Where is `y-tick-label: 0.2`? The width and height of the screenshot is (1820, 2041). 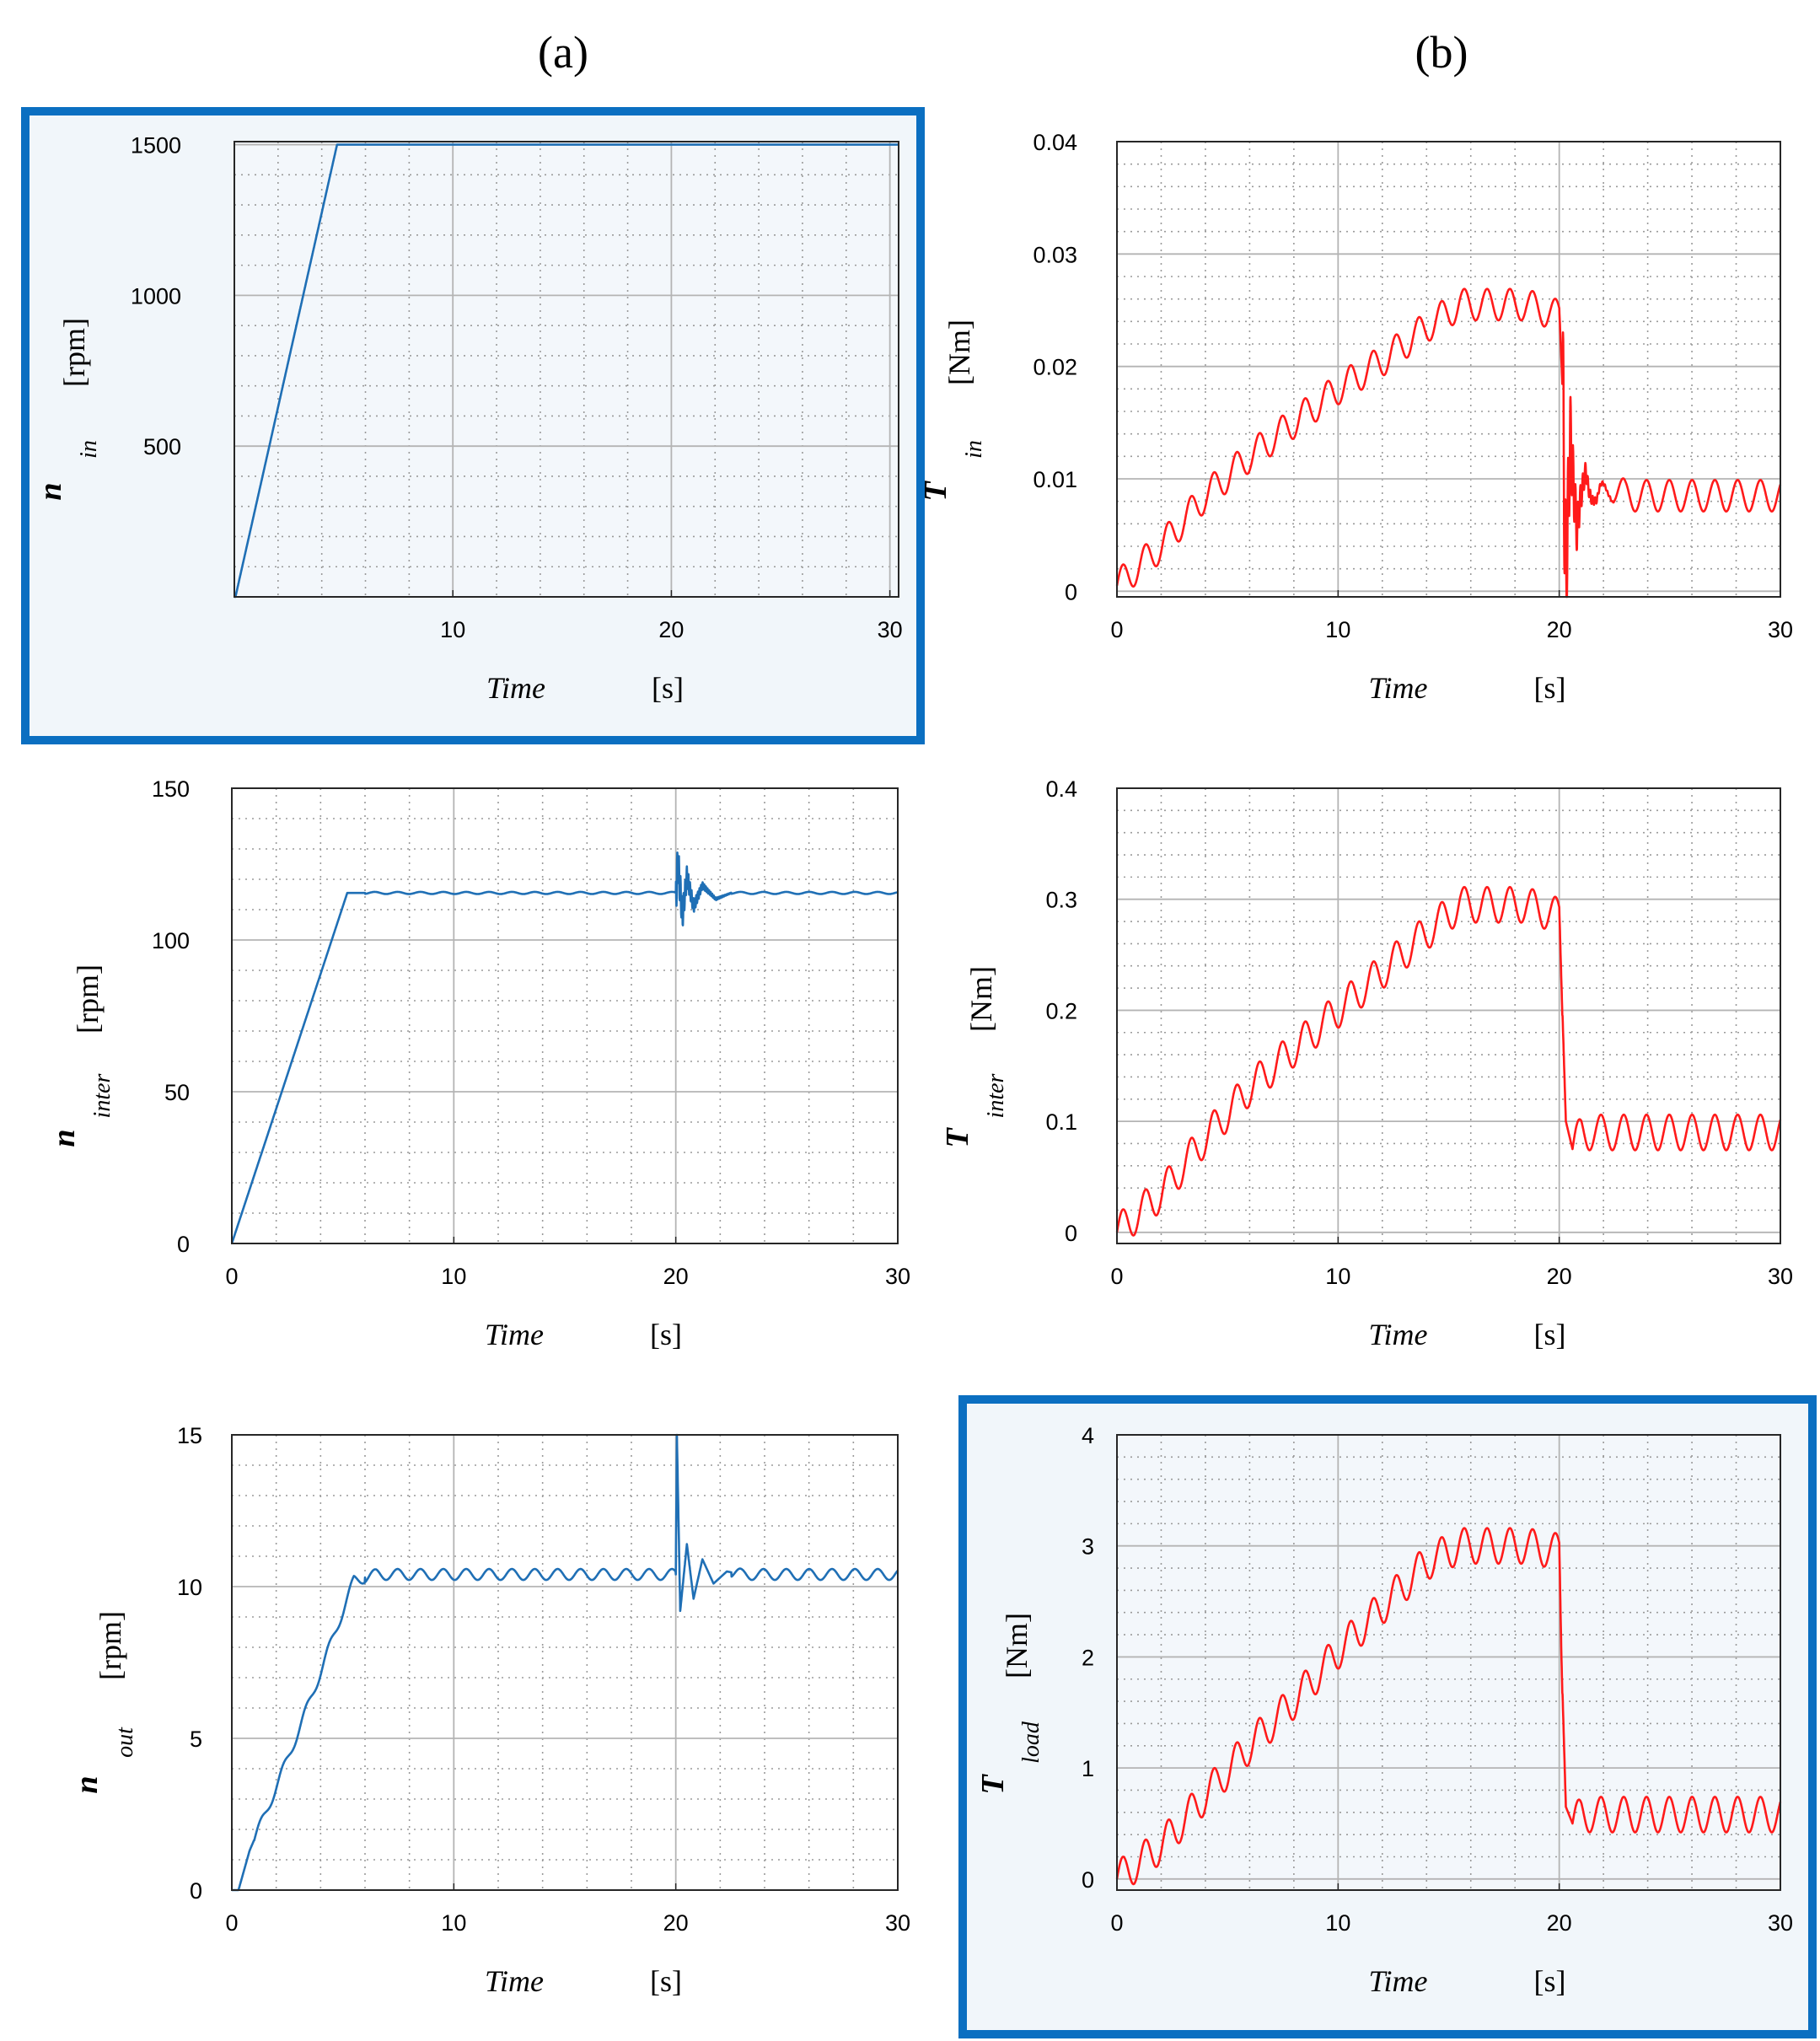 y-tick-label: 0.2 is located at coordinates (1061, 1011).